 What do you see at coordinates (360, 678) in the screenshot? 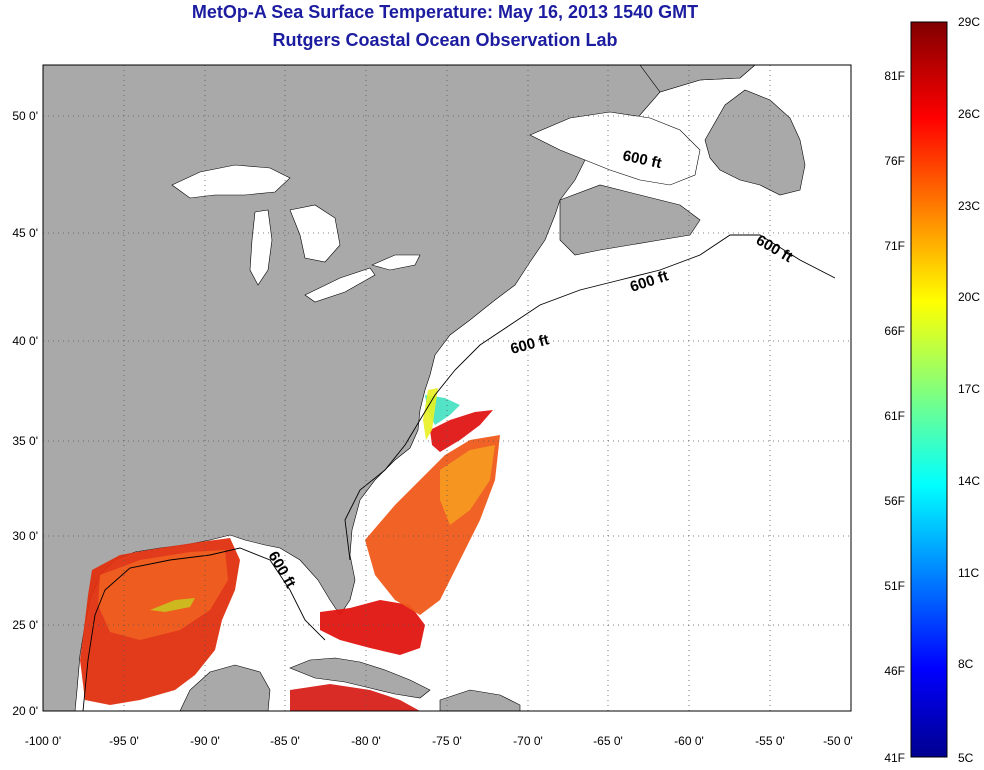
I see `land-cuba` at bounding box center [360, 678].